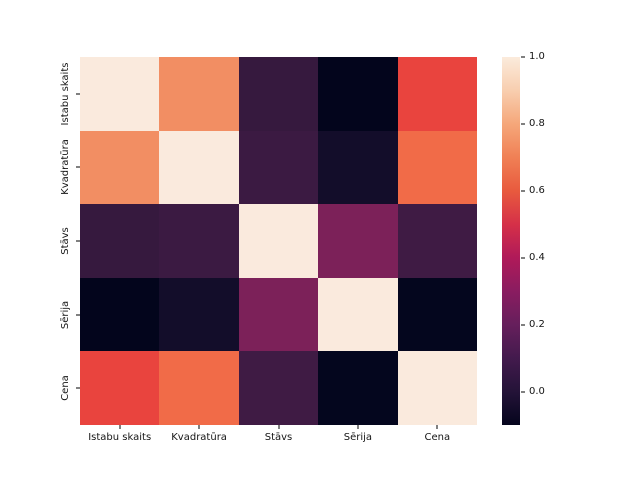  I want to click on heatmap-cell-Istabu skaits-Sērija, so click(358, 94).